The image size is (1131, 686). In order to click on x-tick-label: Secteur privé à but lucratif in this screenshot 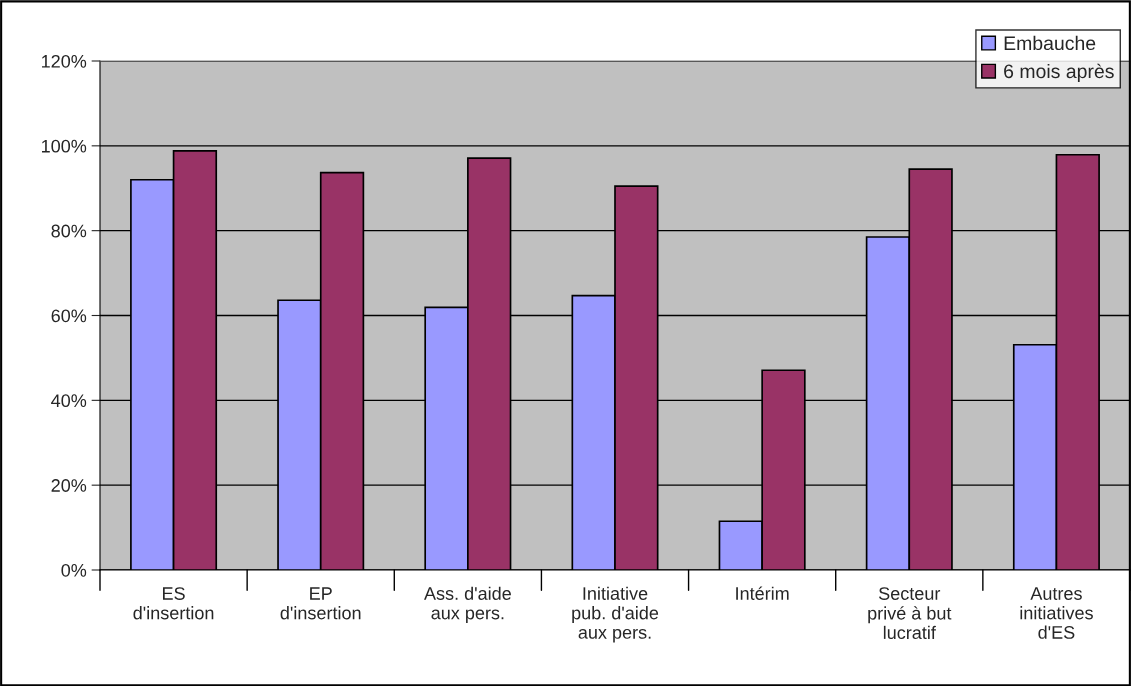, I will do `click(910, 613)`.